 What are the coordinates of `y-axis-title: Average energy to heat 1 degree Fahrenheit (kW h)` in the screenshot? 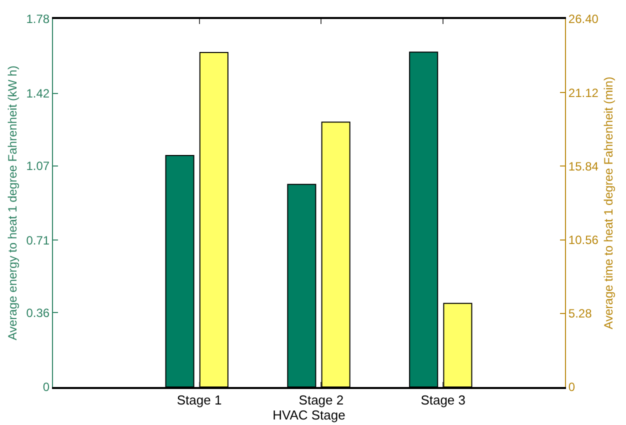 It's located at (13, 203).